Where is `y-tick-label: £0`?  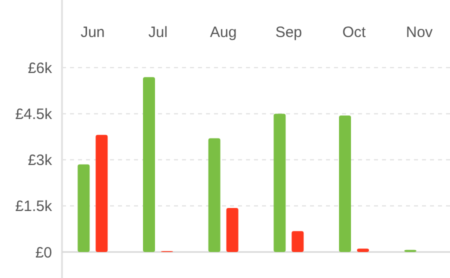 y-tick-label: £0 is located at coordinates (43, 253).